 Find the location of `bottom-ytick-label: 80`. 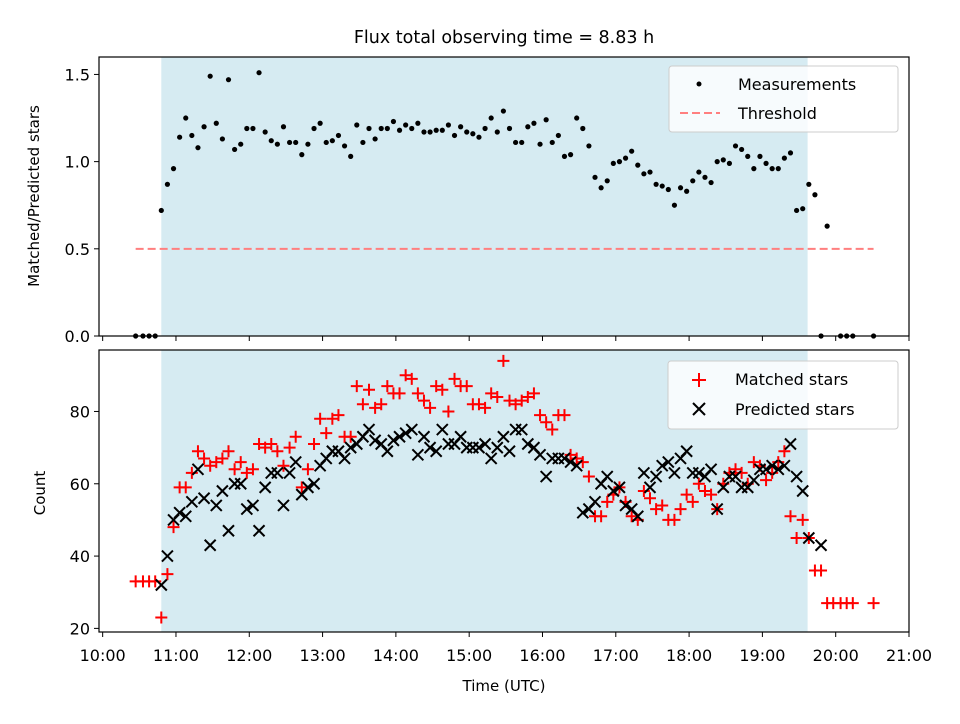

bottom-ytick-label: 80 is located at coordinates (80, 411).